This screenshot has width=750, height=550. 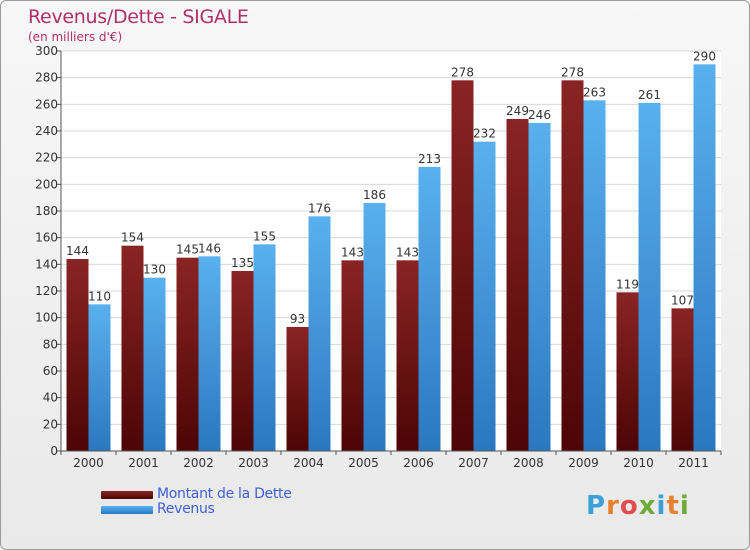 What do you see at coordinates (46, 104) in the screenshot?
I see `y-tick-label: 260` at bounding box center [46, 104].